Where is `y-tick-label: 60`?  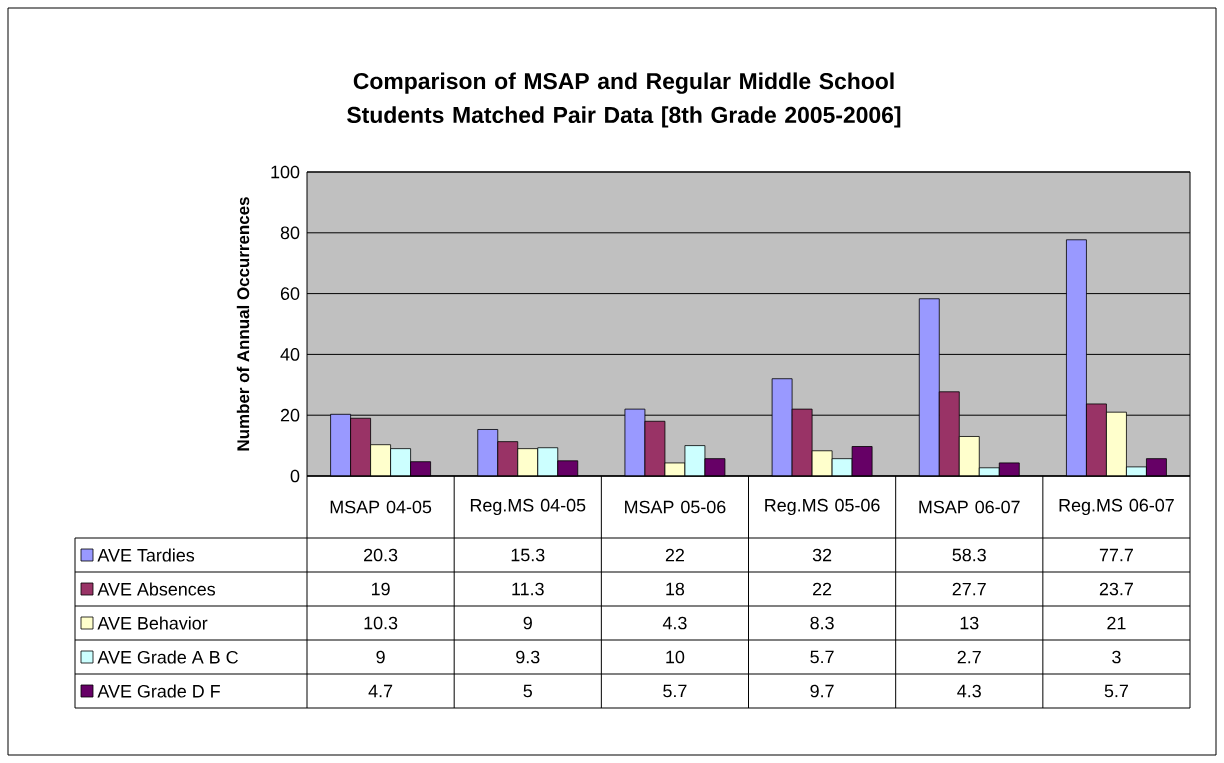 y-tick-label: 60 is located at coordinates (290, 293).